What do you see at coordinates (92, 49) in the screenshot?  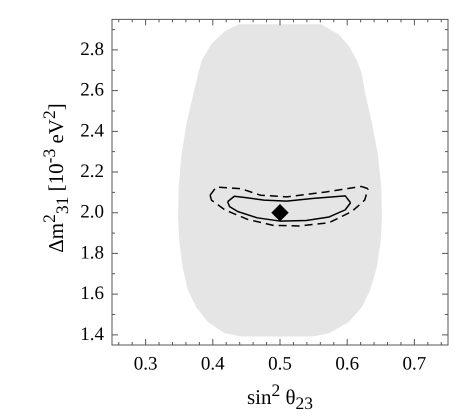 I see `y-tick-label: 2.8` at bounding box center [92, 49].